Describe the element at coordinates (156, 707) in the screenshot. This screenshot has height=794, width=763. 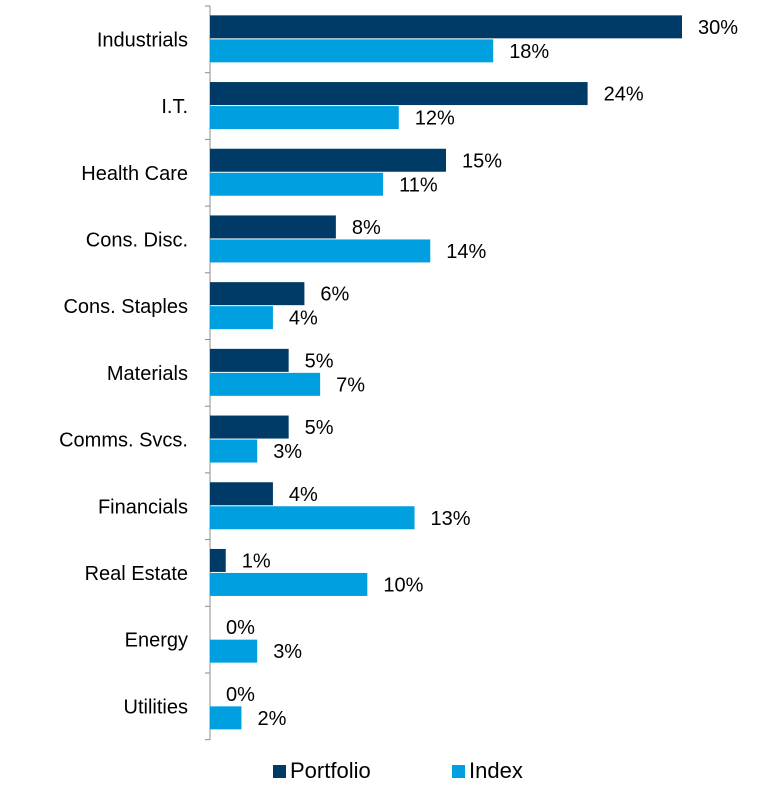
I see `category-label: Utilities` at that location.